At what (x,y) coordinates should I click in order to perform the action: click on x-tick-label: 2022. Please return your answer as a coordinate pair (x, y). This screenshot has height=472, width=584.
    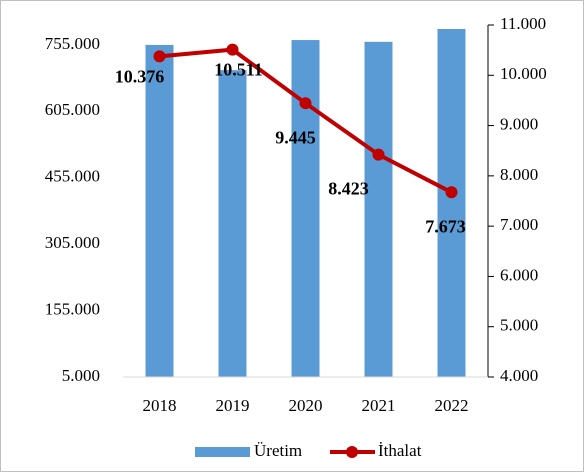
    Looking at the image, I should click on (452, 405).